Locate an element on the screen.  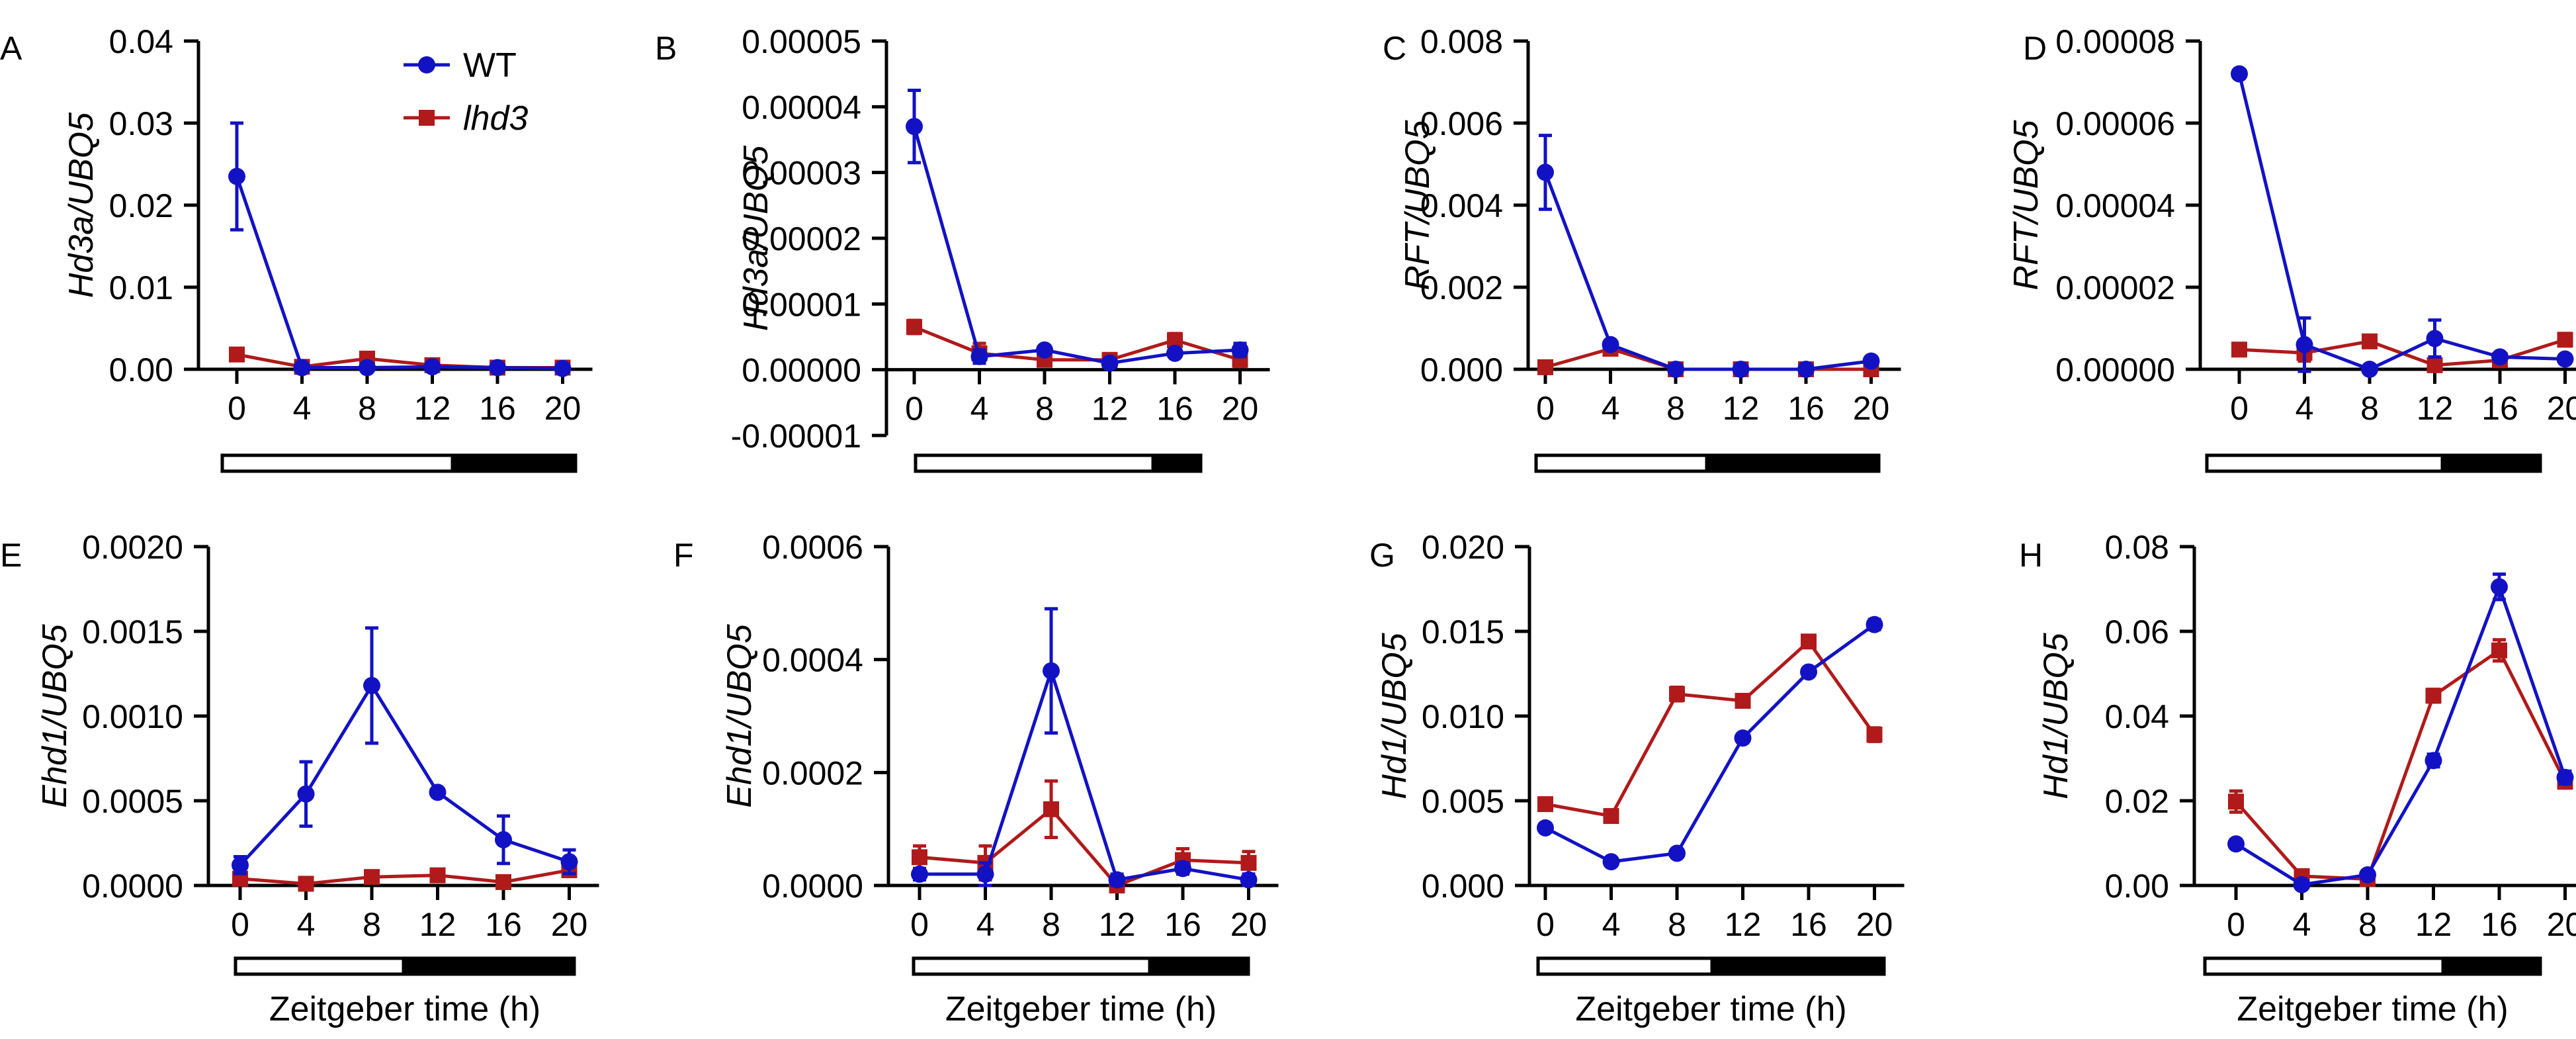
y-tick-label: 0.00008 is located at coordinates (2115, 41).